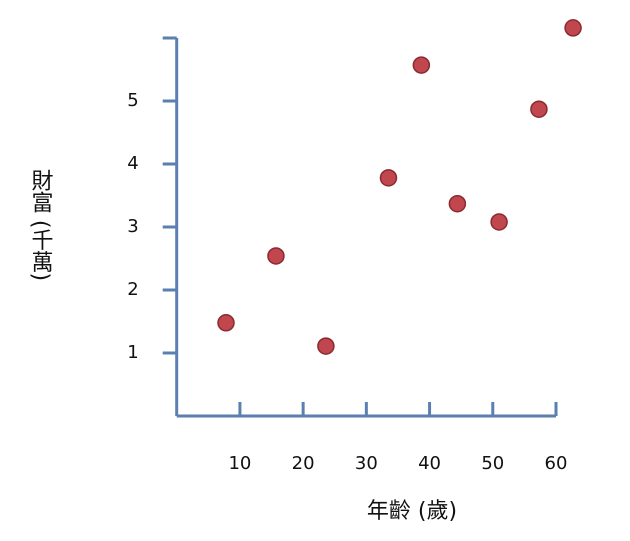 The image size is (630, 541). Describe the element at coordinates (239, 463) in the screenshot. I see `x-tick-label: 10` at that location.